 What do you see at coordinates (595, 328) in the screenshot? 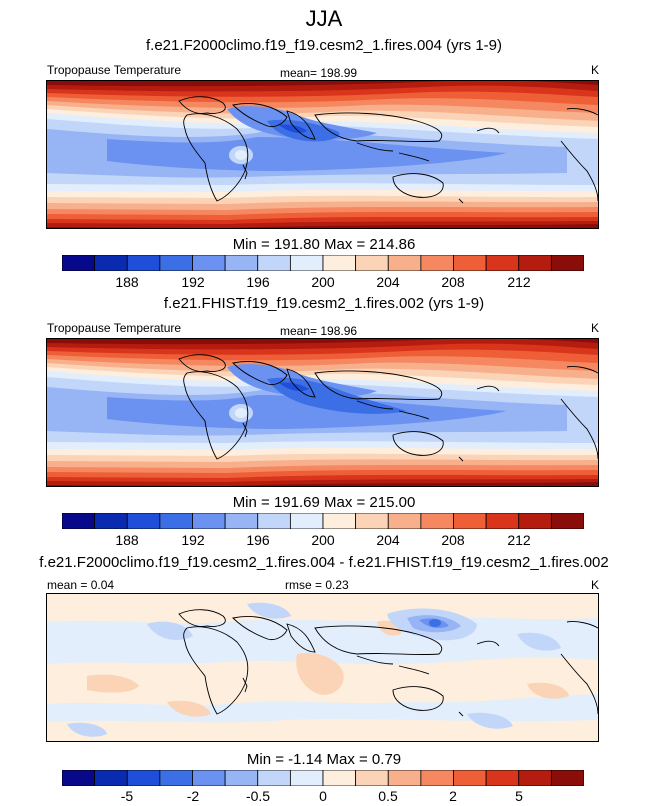
I see `panel-2-units-label: K` at bounding box center [595, 328].